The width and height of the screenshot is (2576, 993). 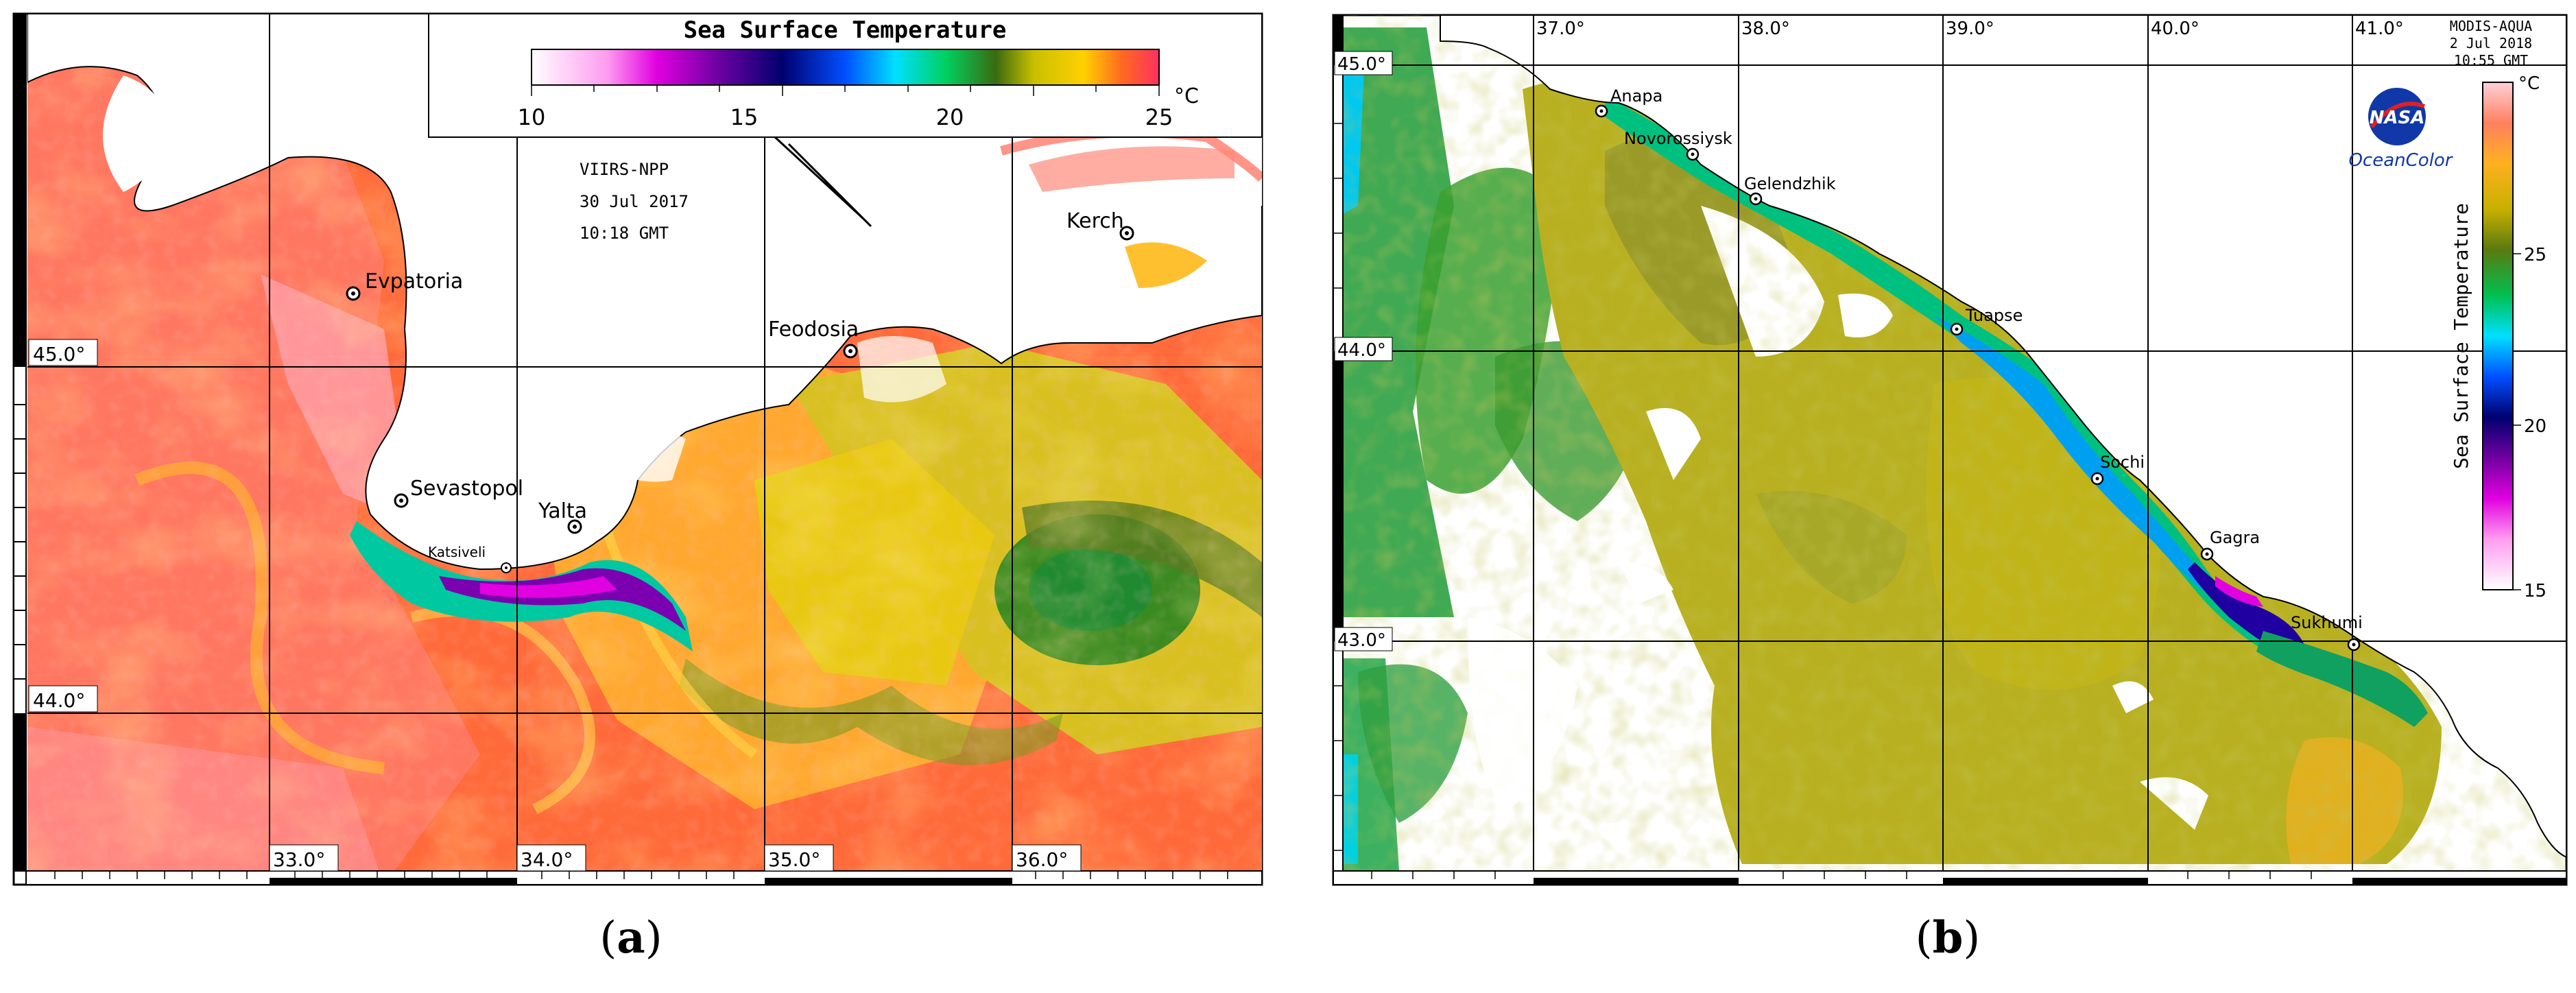 I want to click on city-gagra: Gagra, so click(x=2230, y=544).